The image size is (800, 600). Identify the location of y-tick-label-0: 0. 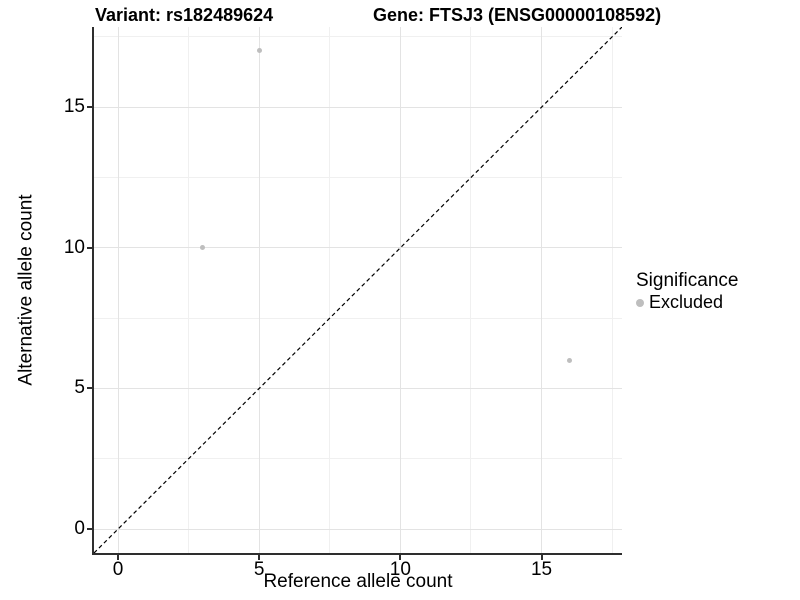
(79, 529).